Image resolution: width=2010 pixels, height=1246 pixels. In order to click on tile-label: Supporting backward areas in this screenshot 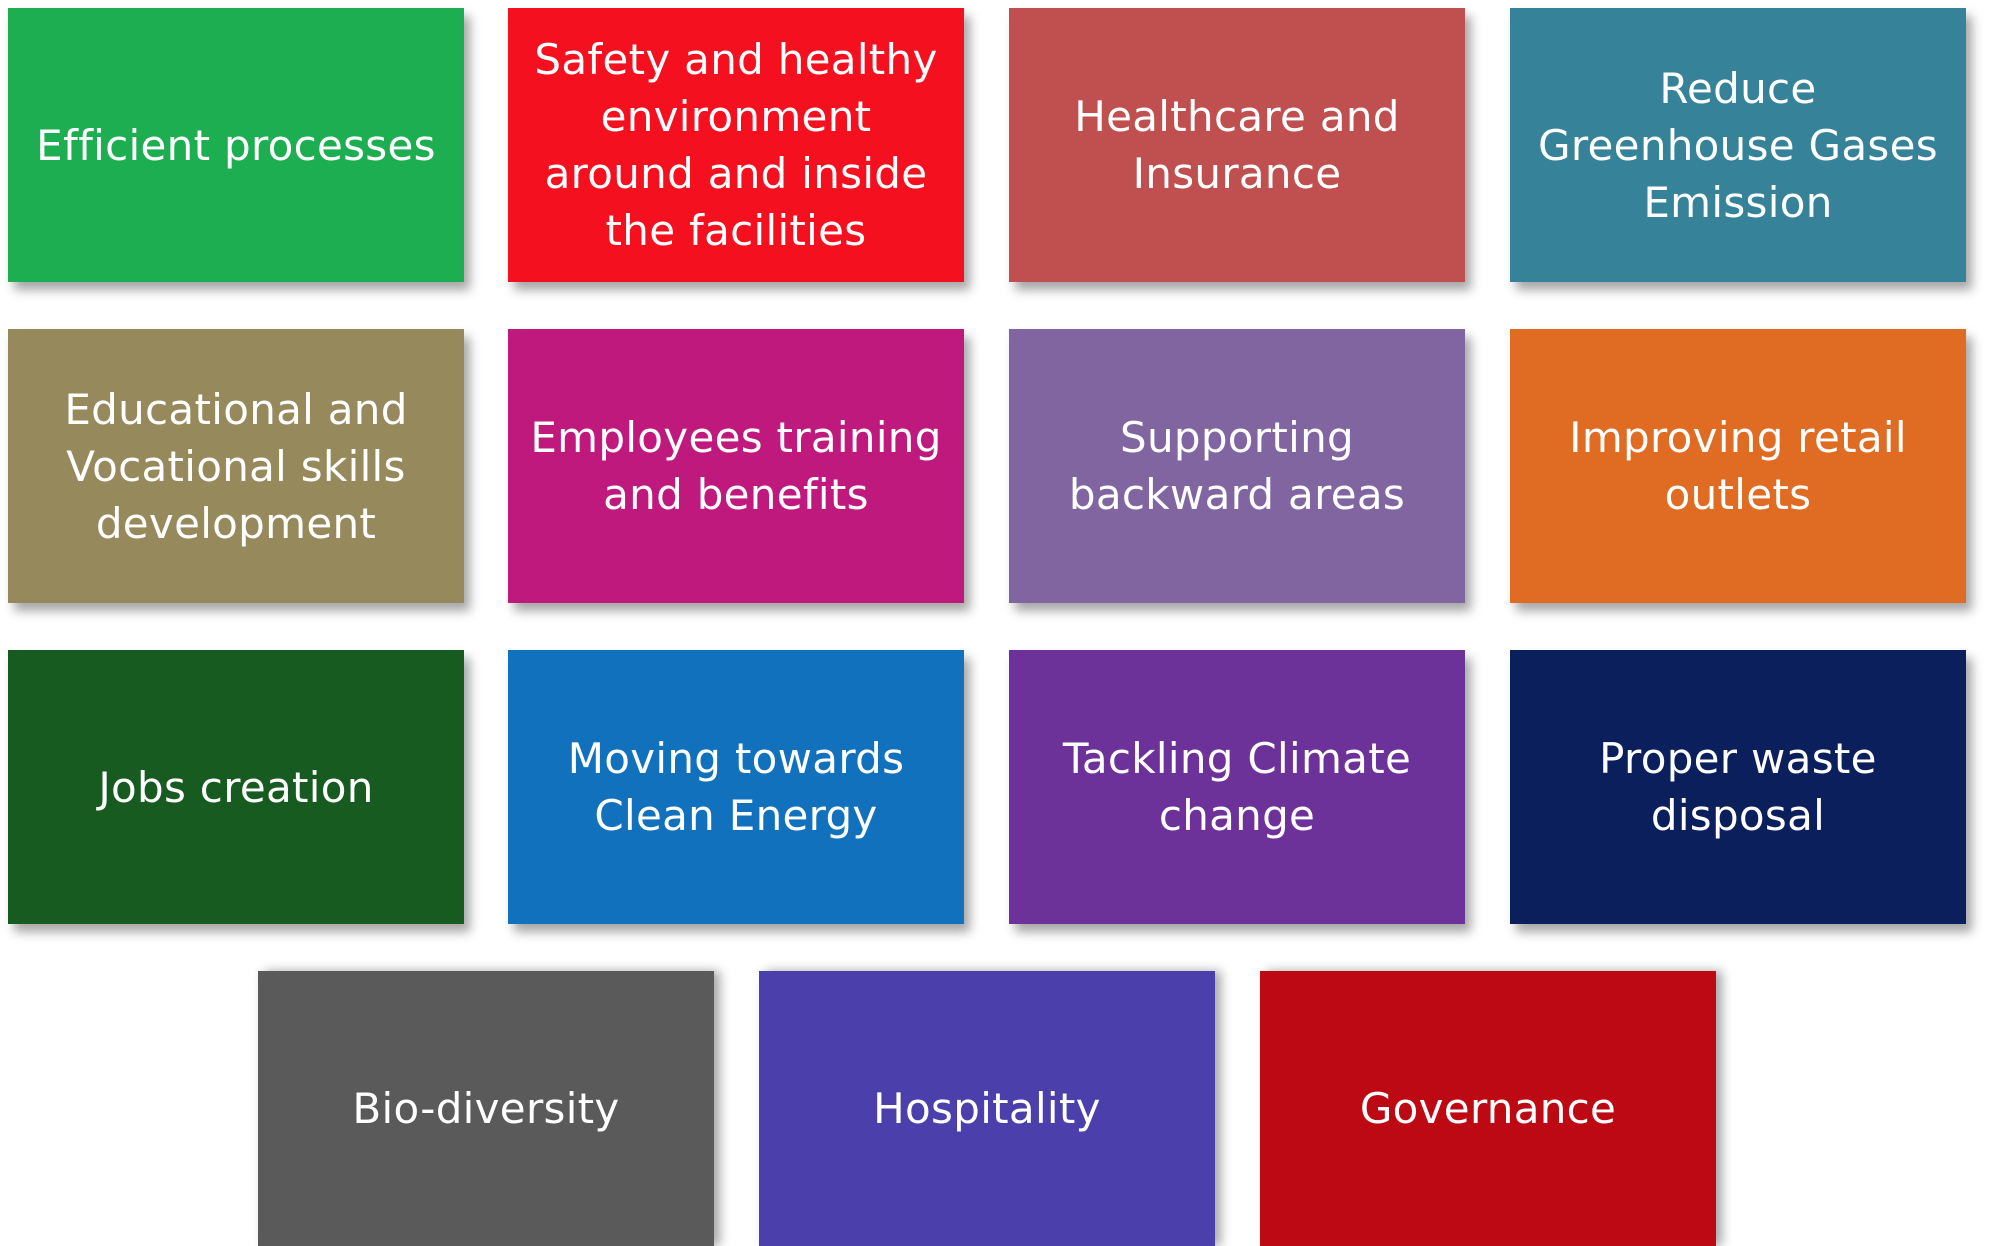, I will do `click(1237, 466)`.